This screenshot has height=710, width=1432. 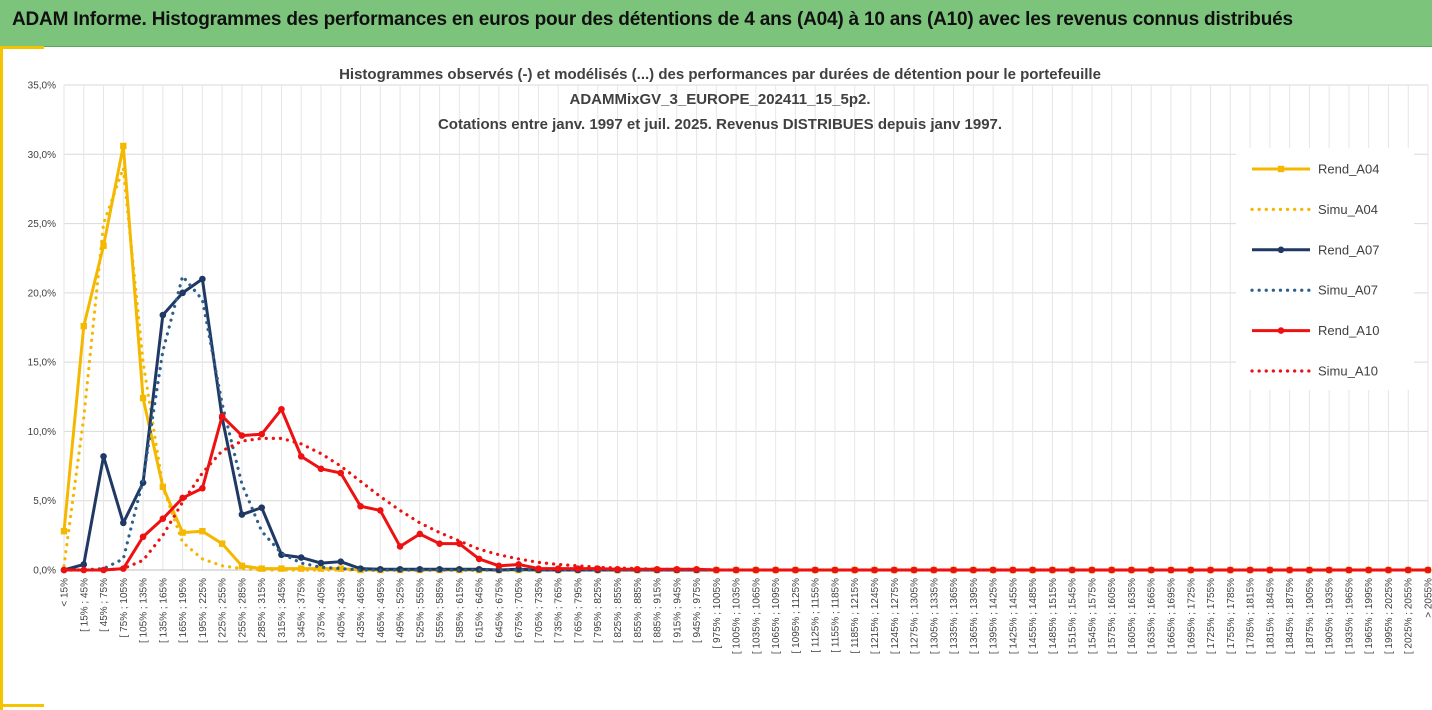 I want to click on x-tick-label: [ 1935% ; 1965%, so click(x=1349, y=616).